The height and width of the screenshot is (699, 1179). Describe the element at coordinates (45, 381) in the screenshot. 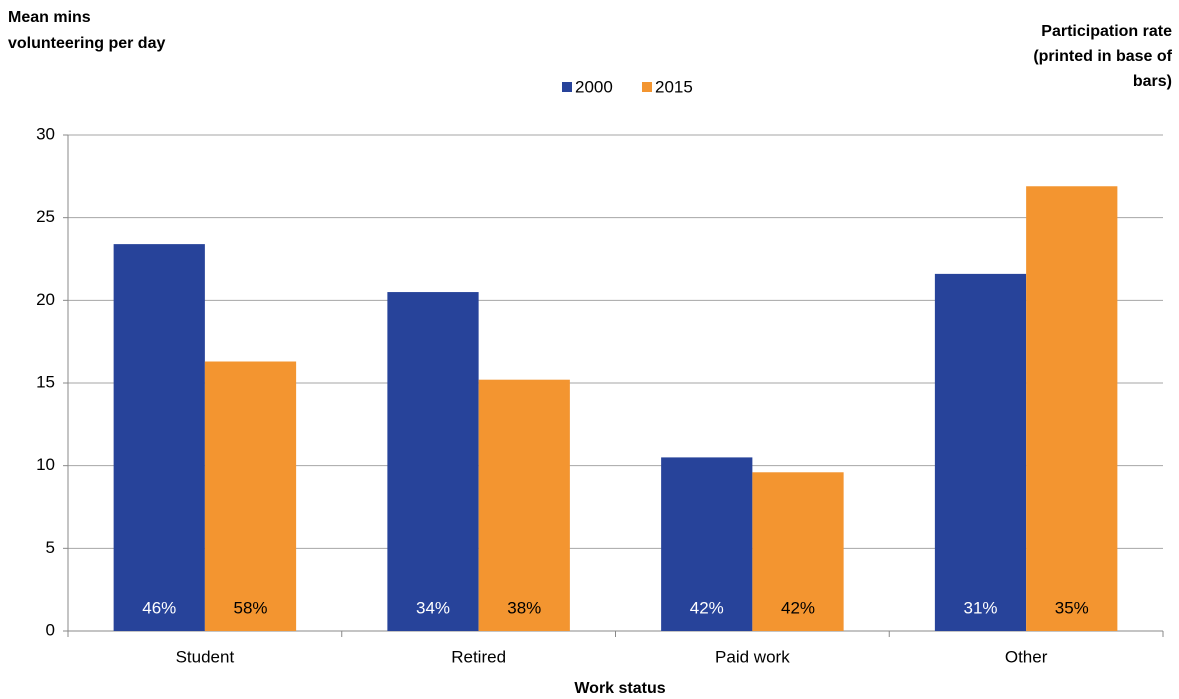

I see `y-tick-label: 15` at that location.